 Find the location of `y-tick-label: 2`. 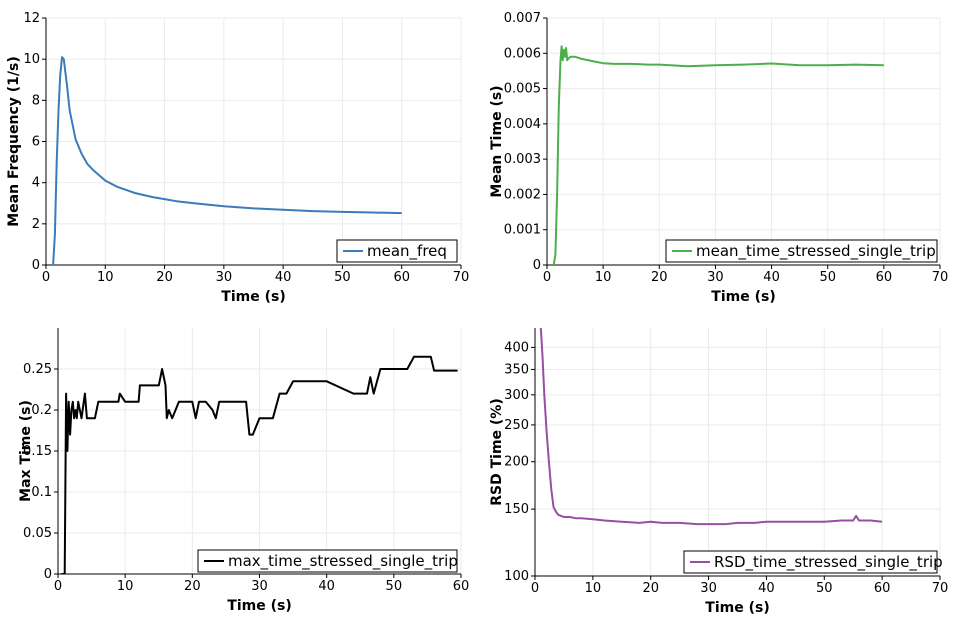

y-tick-label: 2 is located at coordinates (36, 224).